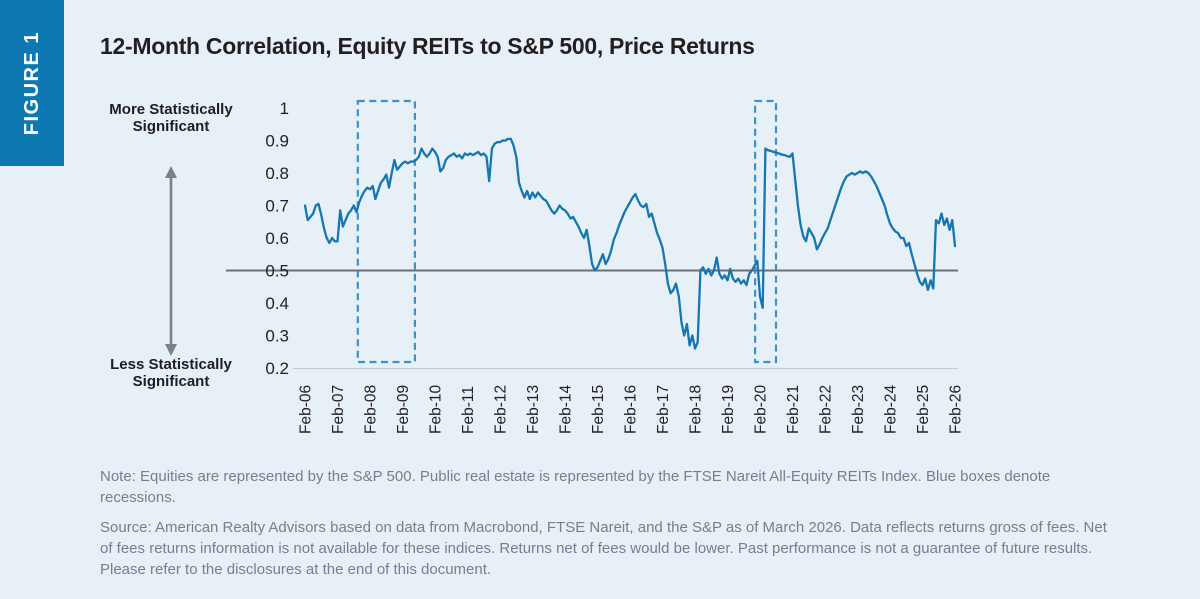  Describe the element at coordinates (171, 118) in the screenshot. I see `y-axis-annotation-more-significant: More Statistically Significant` at that location.